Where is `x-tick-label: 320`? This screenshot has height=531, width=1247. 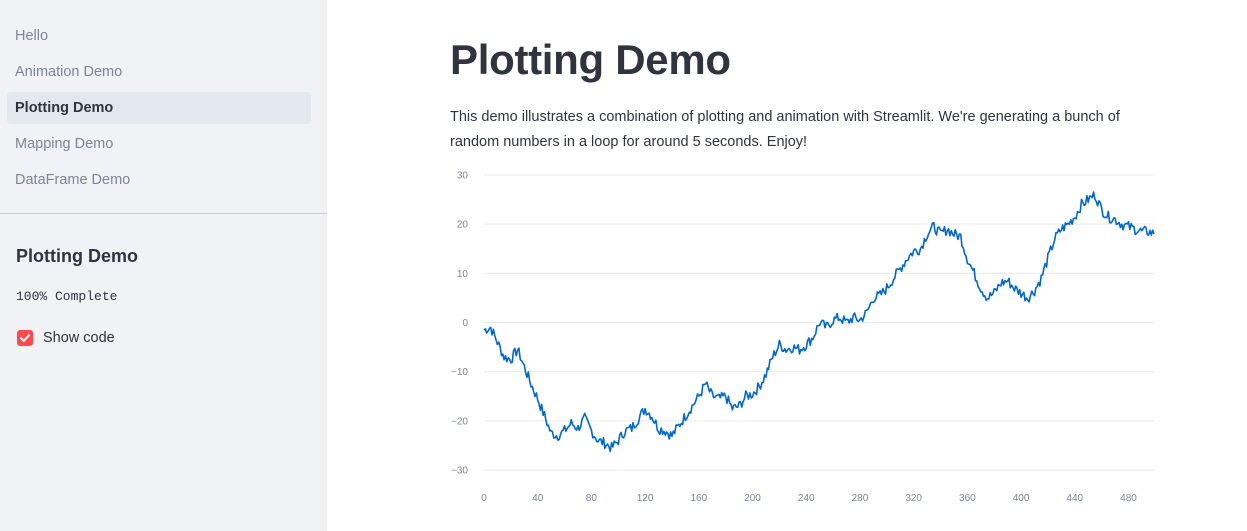 x-tick-label: 320 is located at coordinates (913, 498).